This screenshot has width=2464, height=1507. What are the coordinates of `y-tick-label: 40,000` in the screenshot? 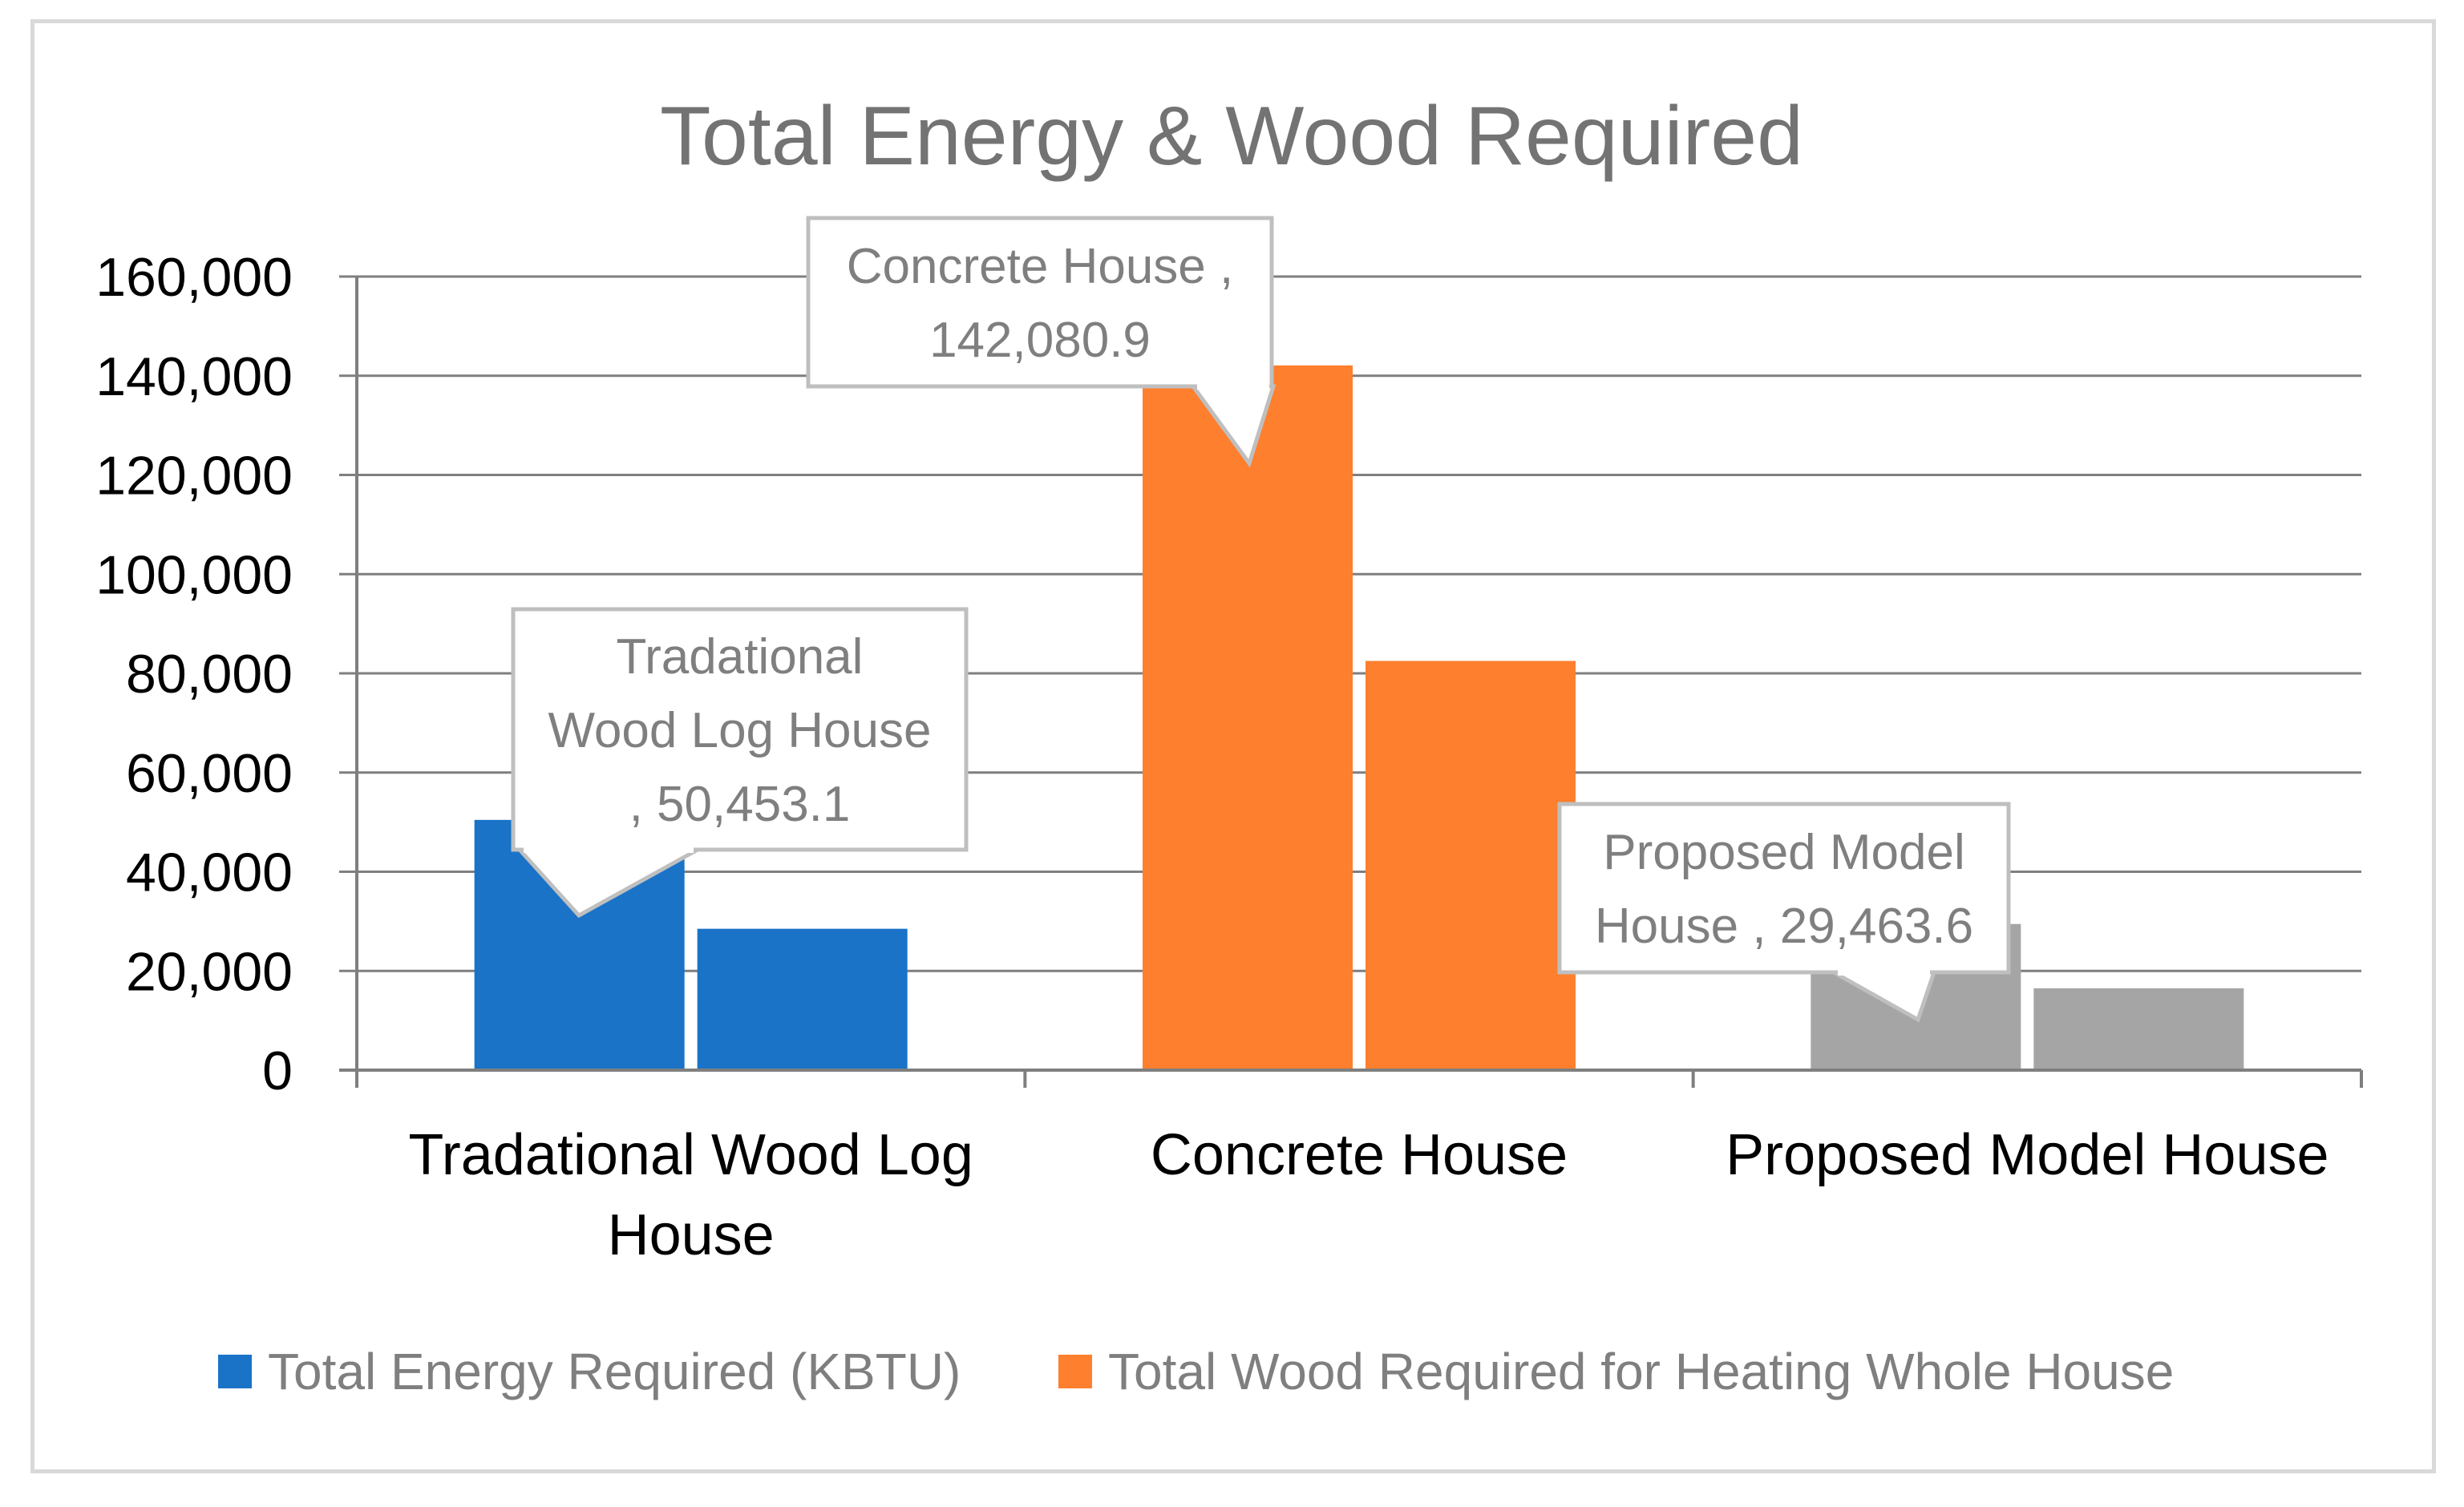 It's located at (209, 873).